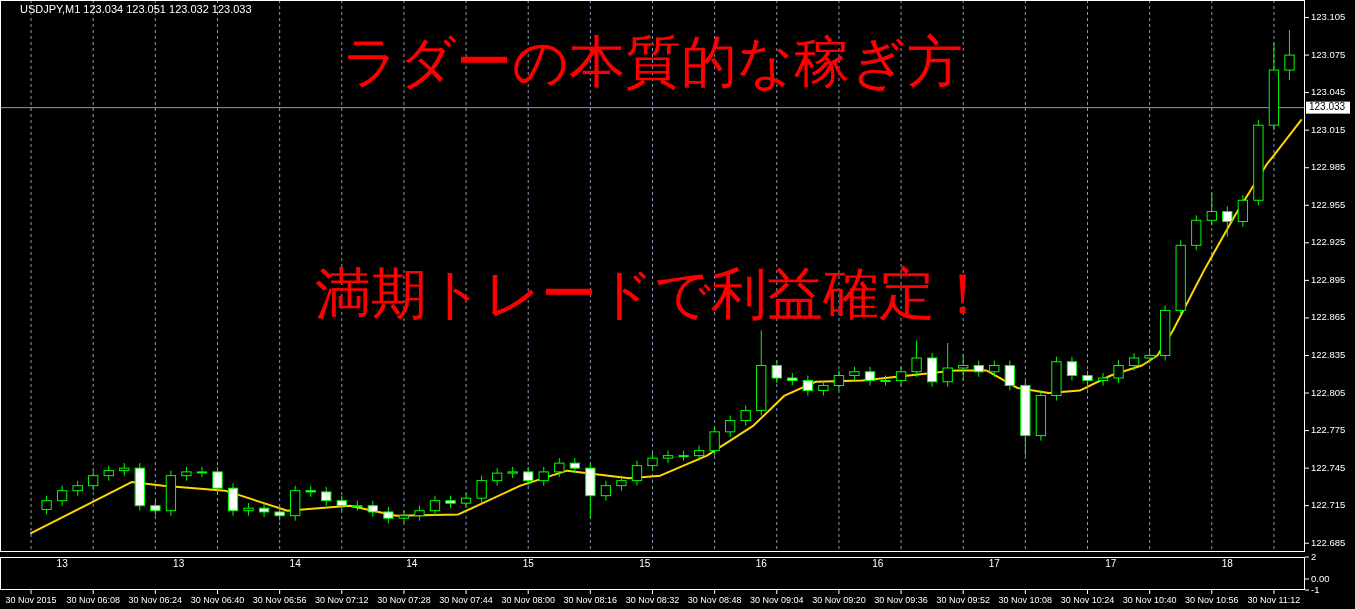 Image resolution: width=1355 pixels, height=609 pixels. What do you see at coordinates (652, 293) in the screenshot?
I see `annotation: 満期トレードで利益確定！` at bounding box center [652, 293].